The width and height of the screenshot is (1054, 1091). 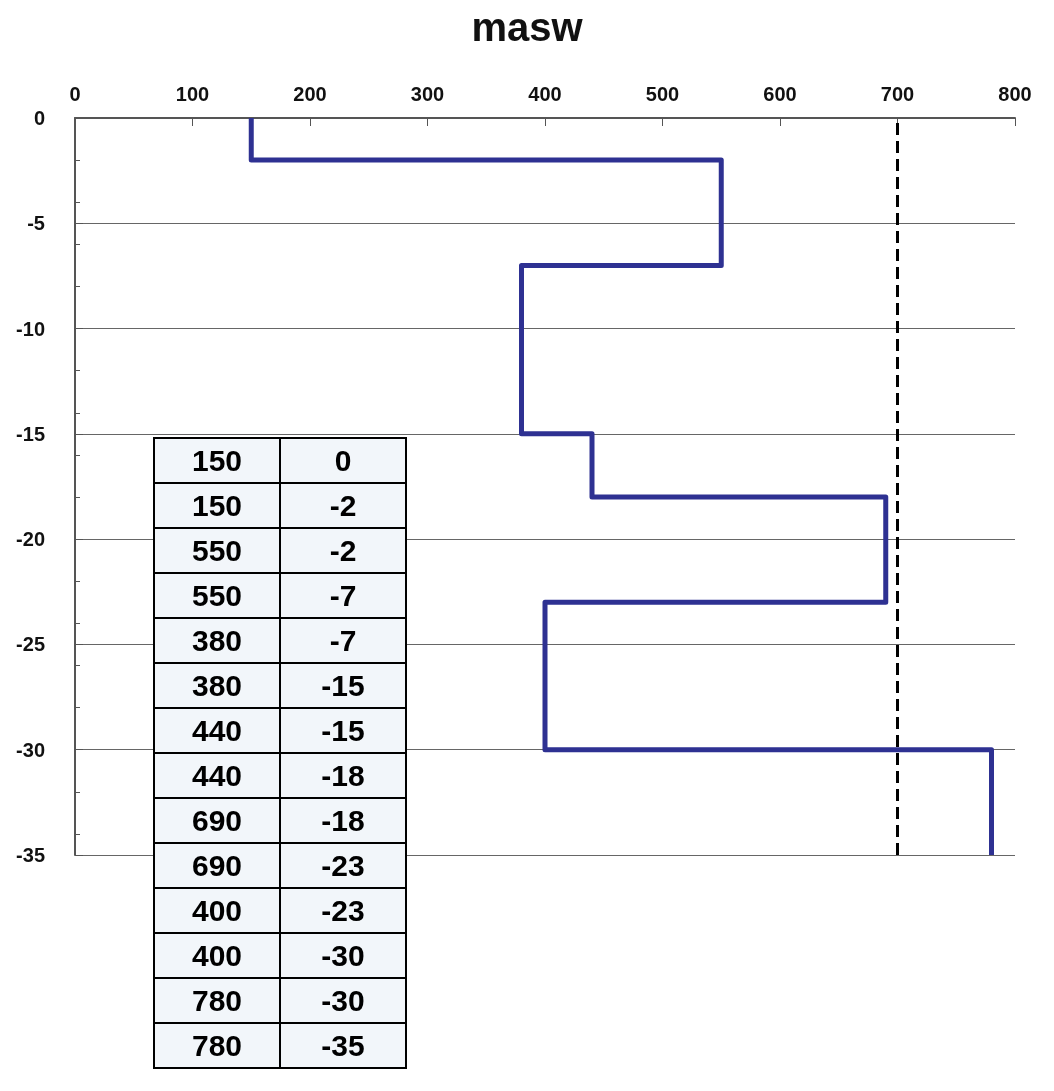 I want to click on y-tick-label: 0, so click(x=39, y=118).